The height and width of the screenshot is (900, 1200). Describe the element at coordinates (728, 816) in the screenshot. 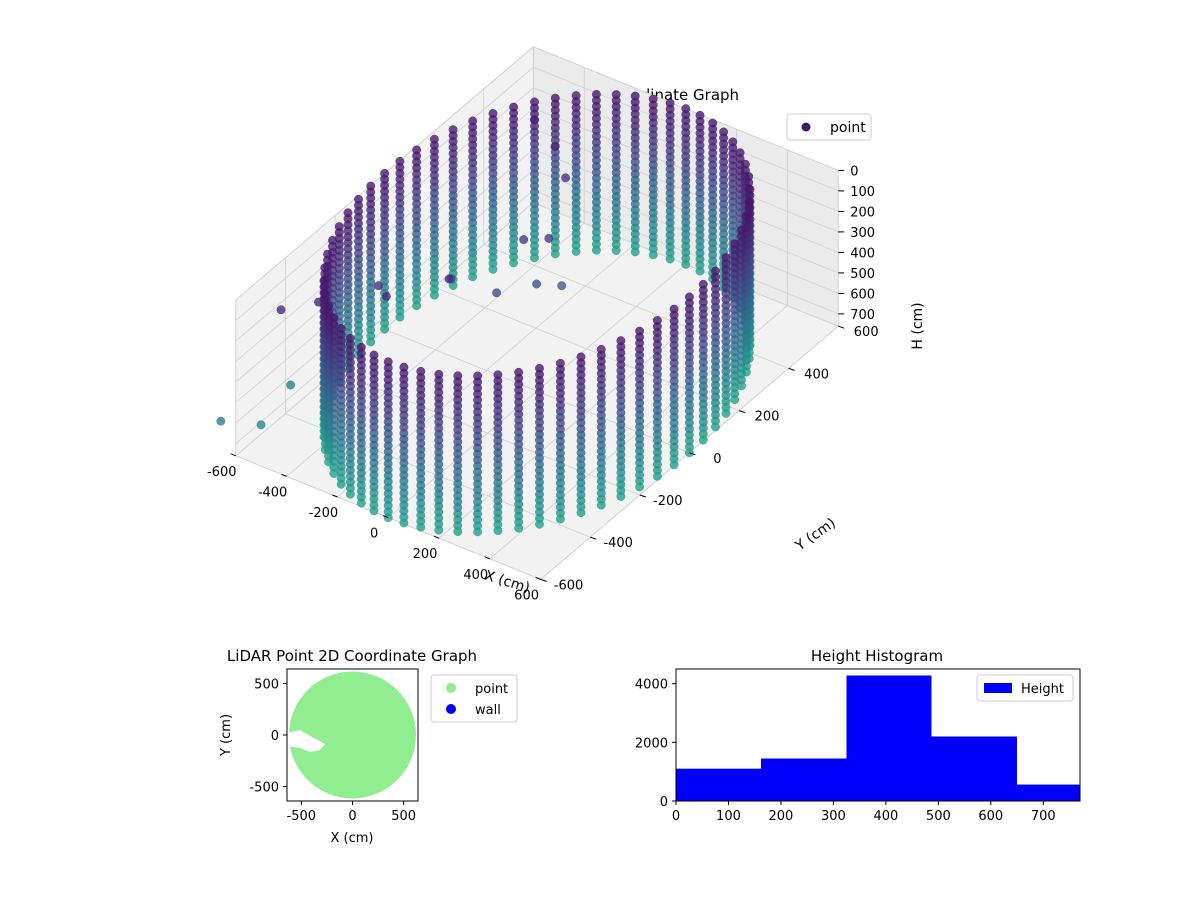

I see `x-tick-label: 100` at that location.